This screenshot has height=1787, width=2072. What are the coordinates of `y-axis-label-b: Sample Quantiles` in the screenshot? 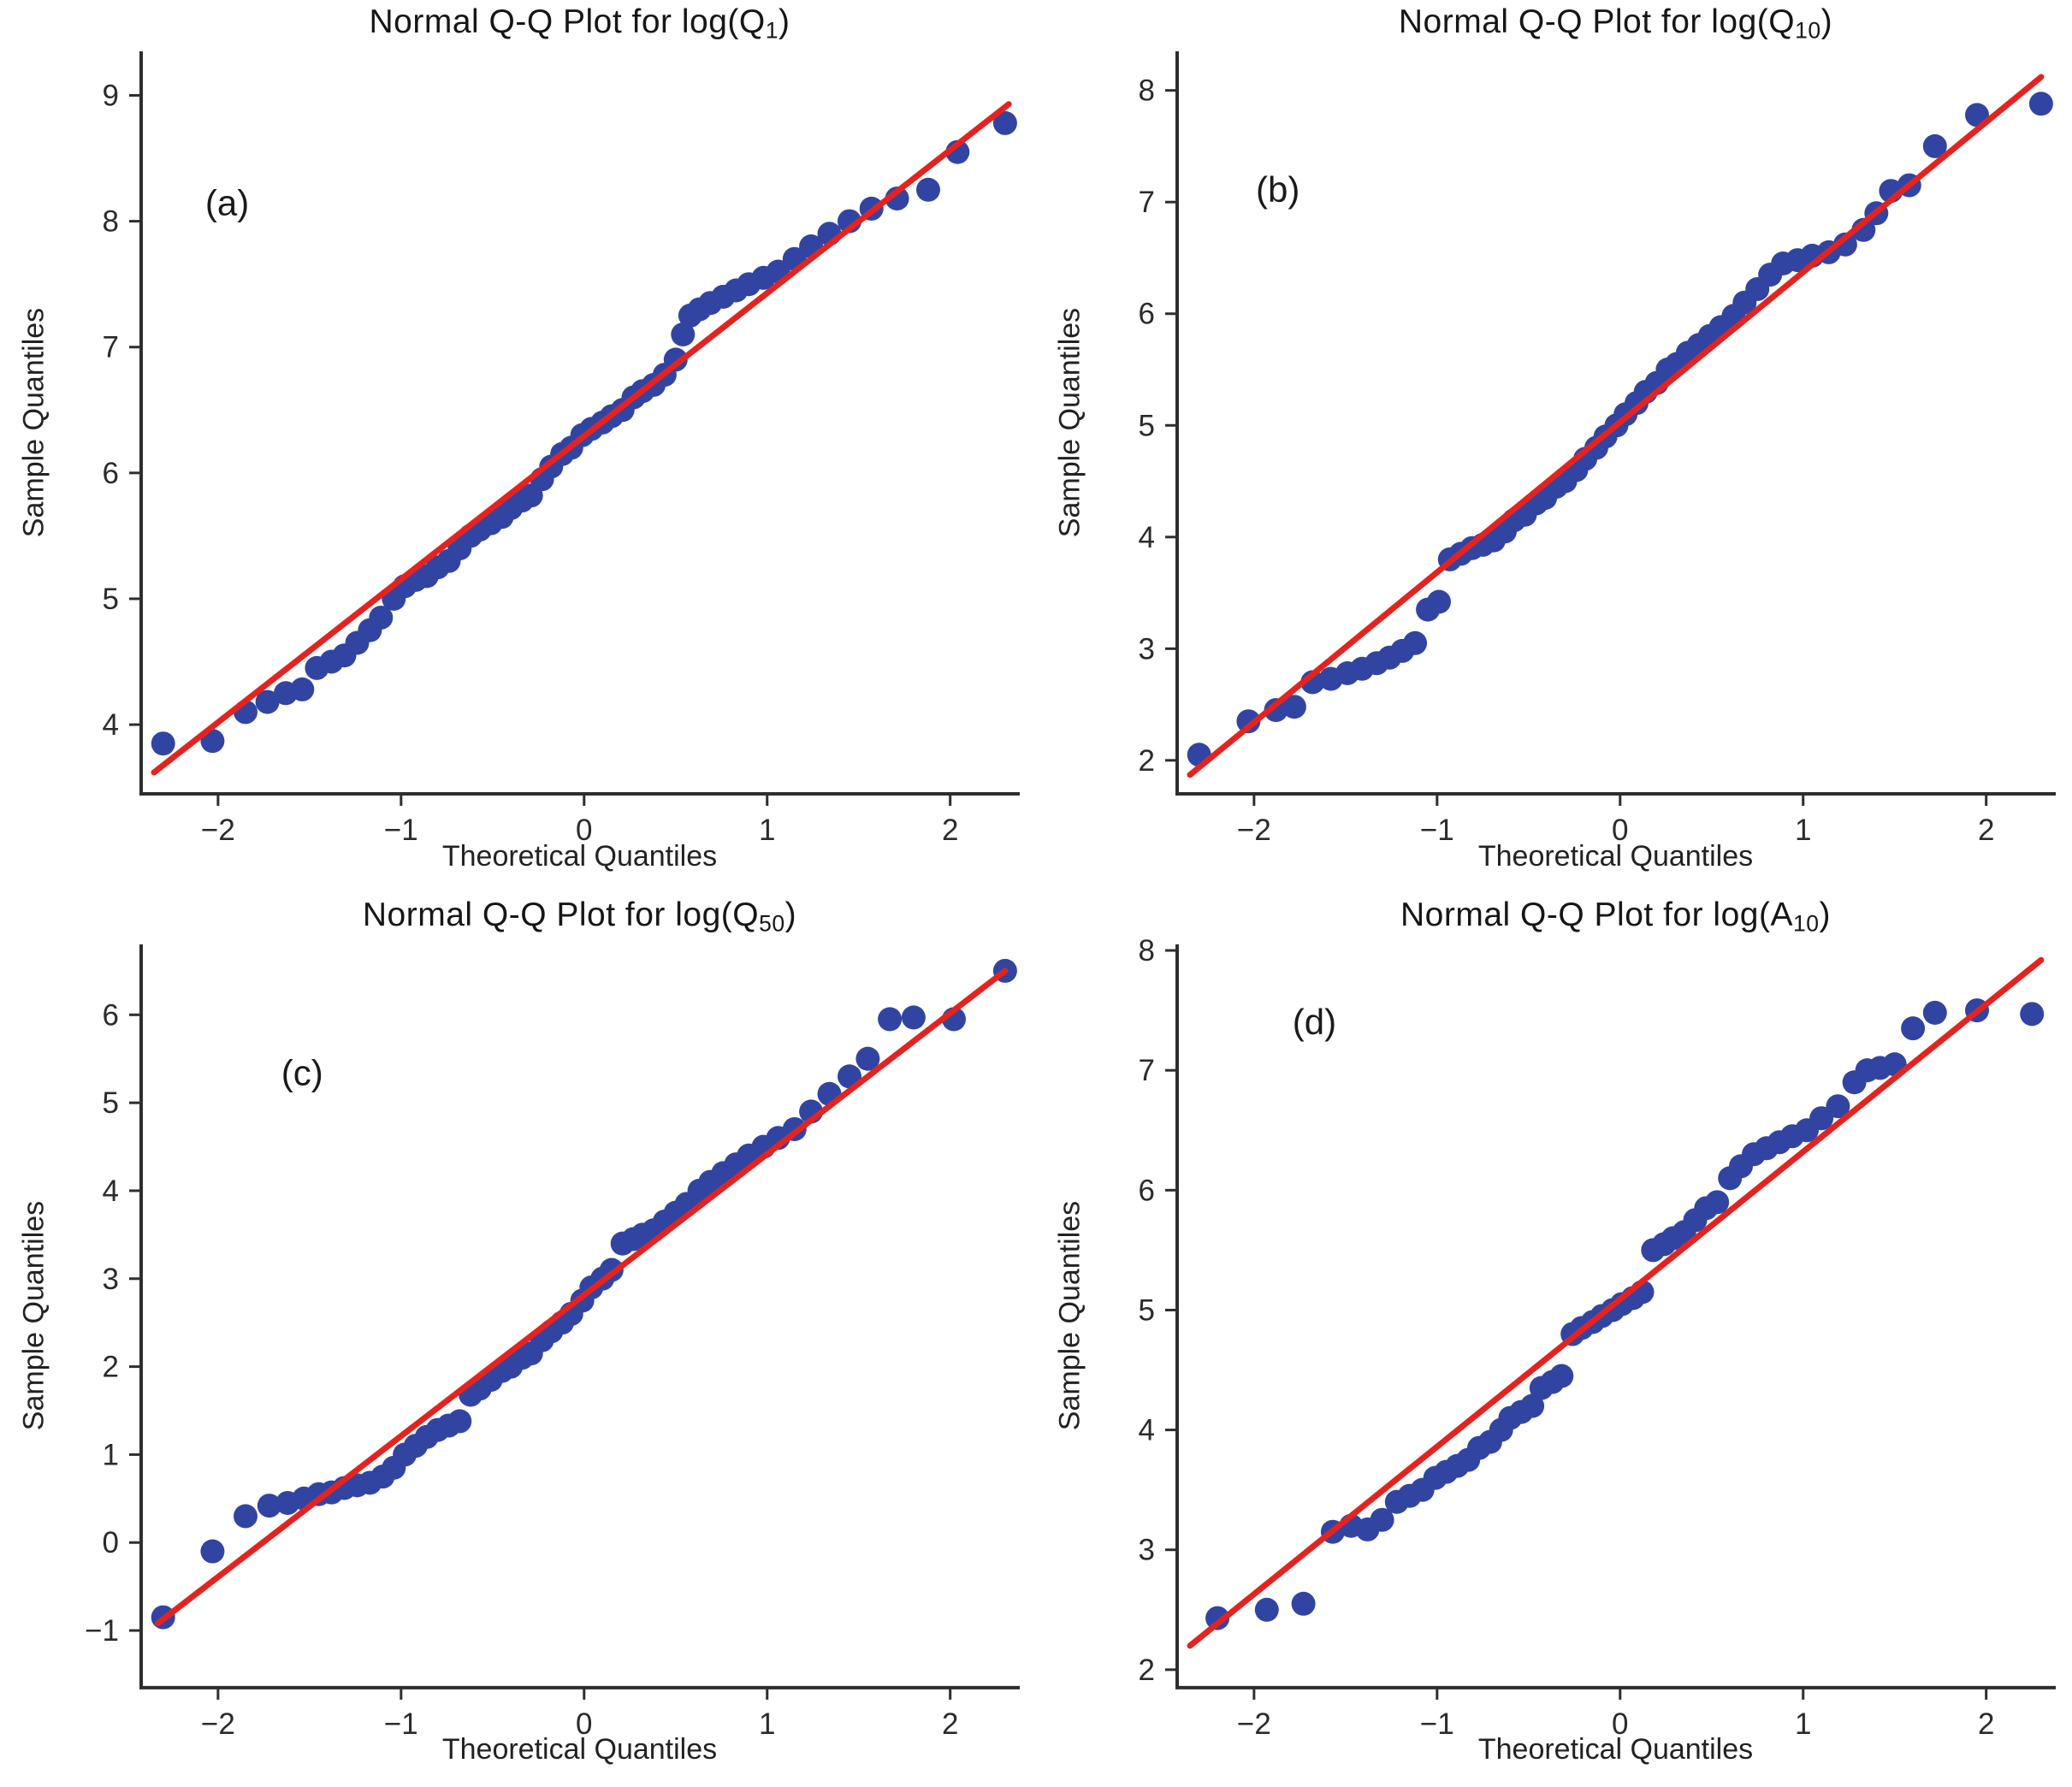 It's located at (1069, 423).